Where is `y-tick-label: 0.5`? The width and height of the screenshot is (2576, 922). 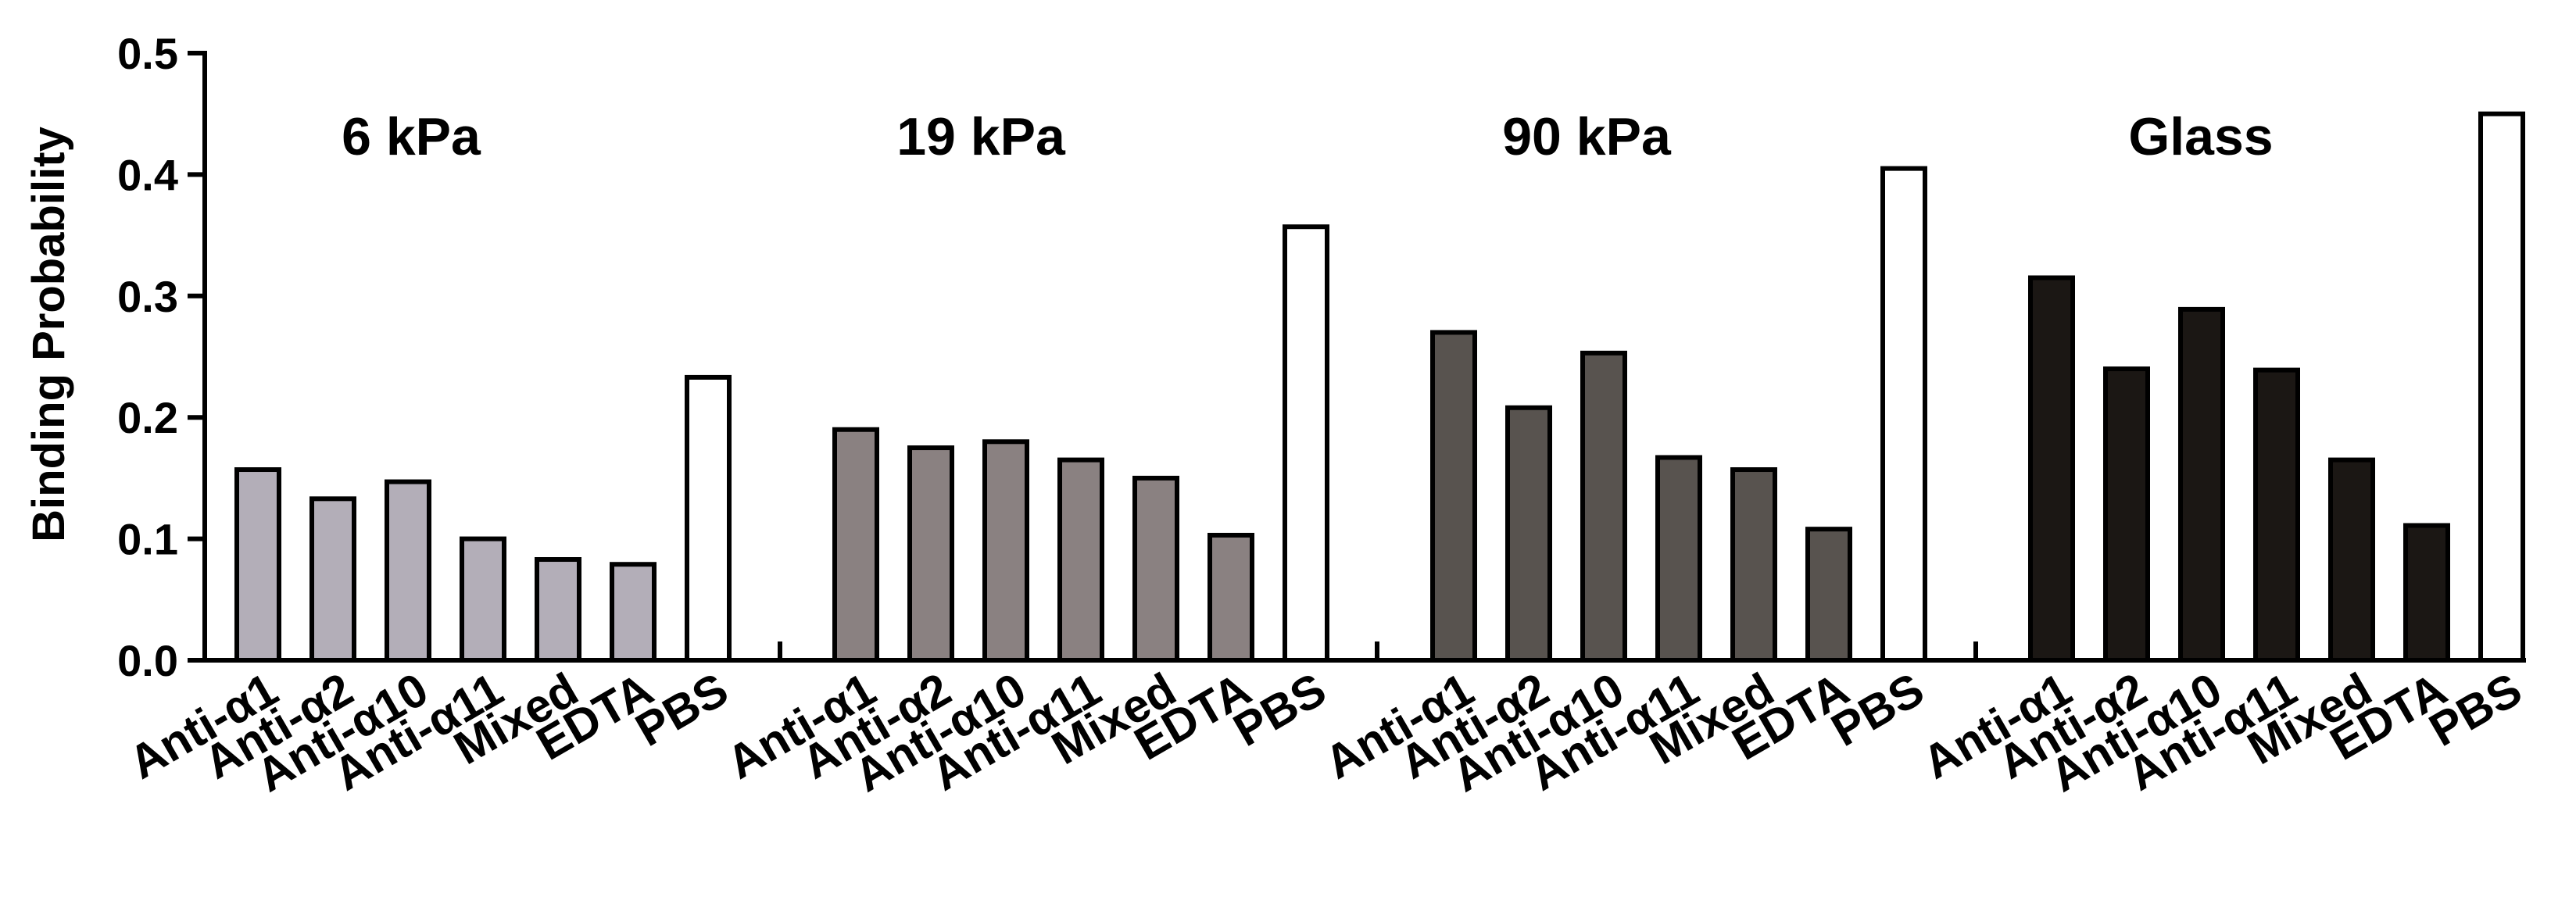
y-tick-label: 0.5 is located at coordinates (147, 53).